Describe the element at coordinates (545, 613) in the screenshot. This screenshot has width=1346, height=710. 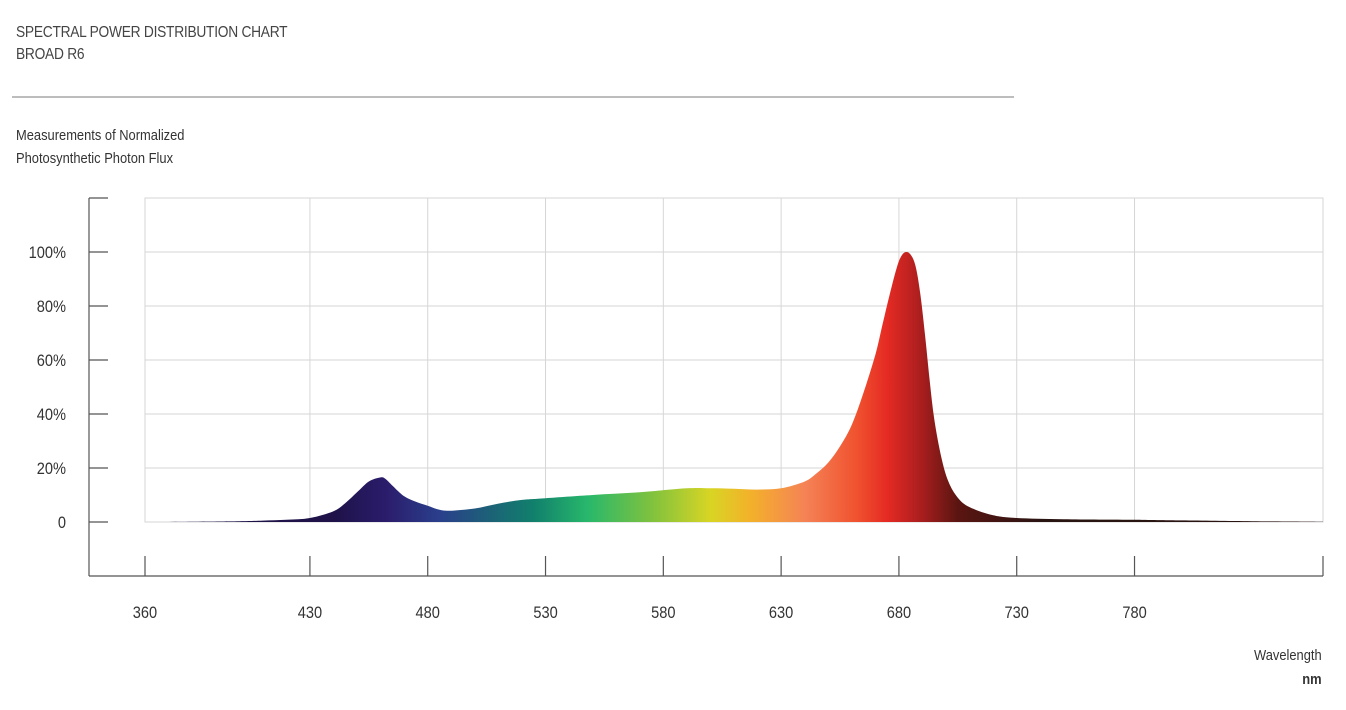
I see `x-tick-label-530: 530` at that location.